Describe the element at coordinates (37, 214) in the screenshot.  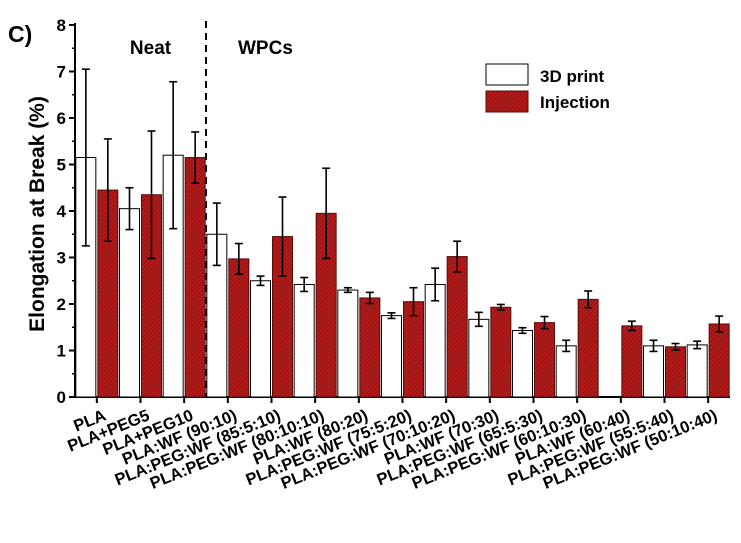
I see `y-axis-title: Elongation at Break (%)` at that location.